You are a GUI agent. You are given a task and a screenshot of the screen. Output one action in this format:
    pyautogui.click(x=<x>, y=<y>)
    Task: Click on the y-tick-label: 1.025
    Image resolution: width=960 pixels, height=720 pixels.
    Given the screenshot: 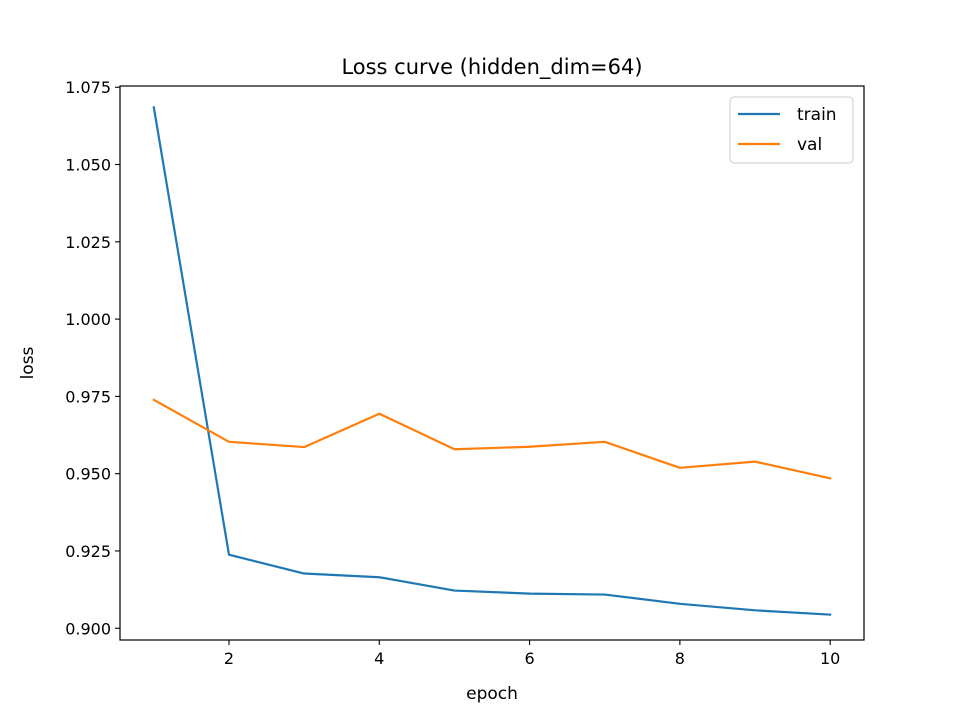 What is the action you would take?
    pyautogui.click(x=88, y=242)
    